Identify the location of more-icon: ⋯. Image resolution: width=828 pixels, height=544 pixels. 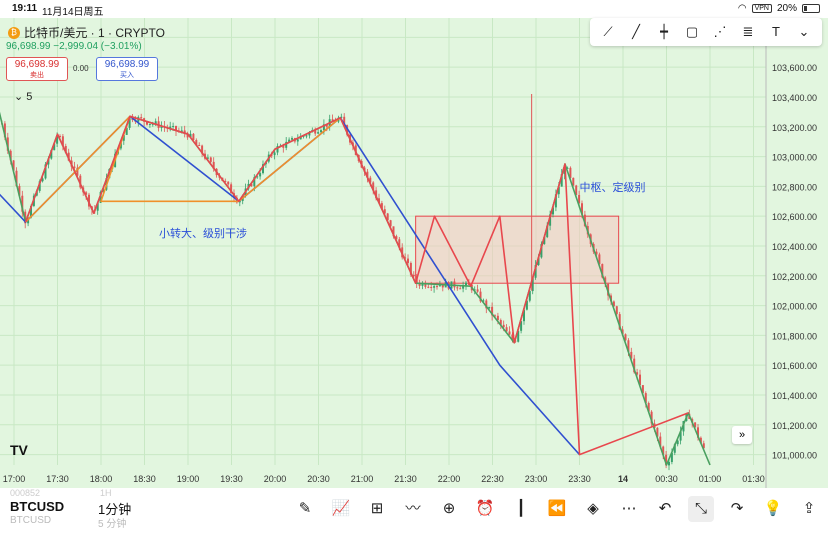
(629, 508).